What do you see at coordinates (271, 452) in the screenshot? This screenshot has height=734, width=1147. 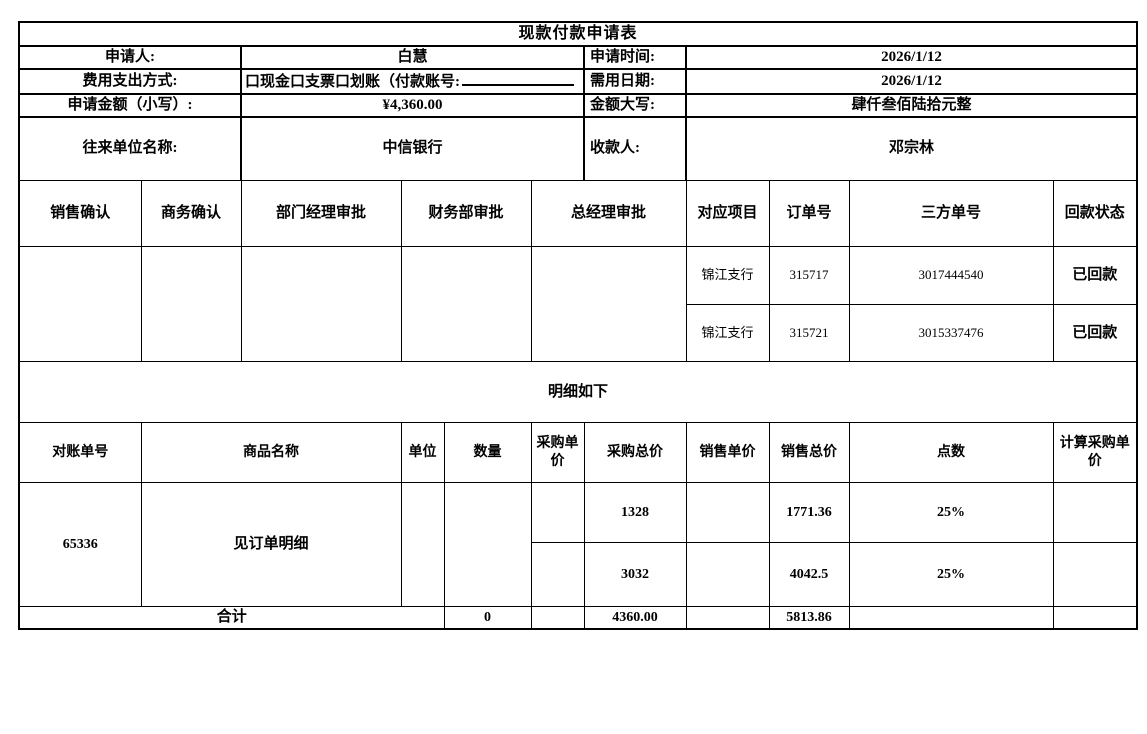 I see `header-product-name: 商品名称` at bounding box center [271, 452].